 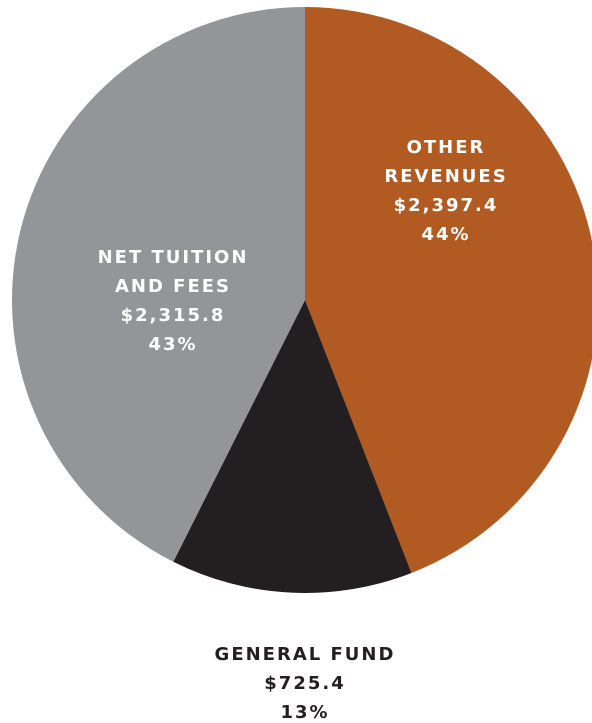 I want to click on slice-label: $2,315.8, so click(x=173, y=315).